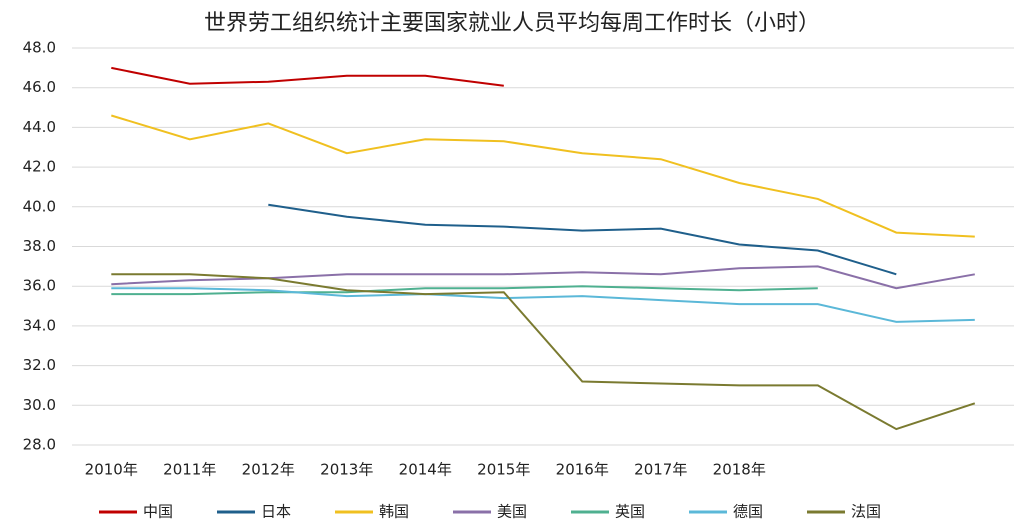 Image resolution: width=1024 pixels, height=528 pixels. What do you see at coordinates (346, 470) in the screenshot?
I see `x-tick-label: 2013年` at bounding box center [346, 470].